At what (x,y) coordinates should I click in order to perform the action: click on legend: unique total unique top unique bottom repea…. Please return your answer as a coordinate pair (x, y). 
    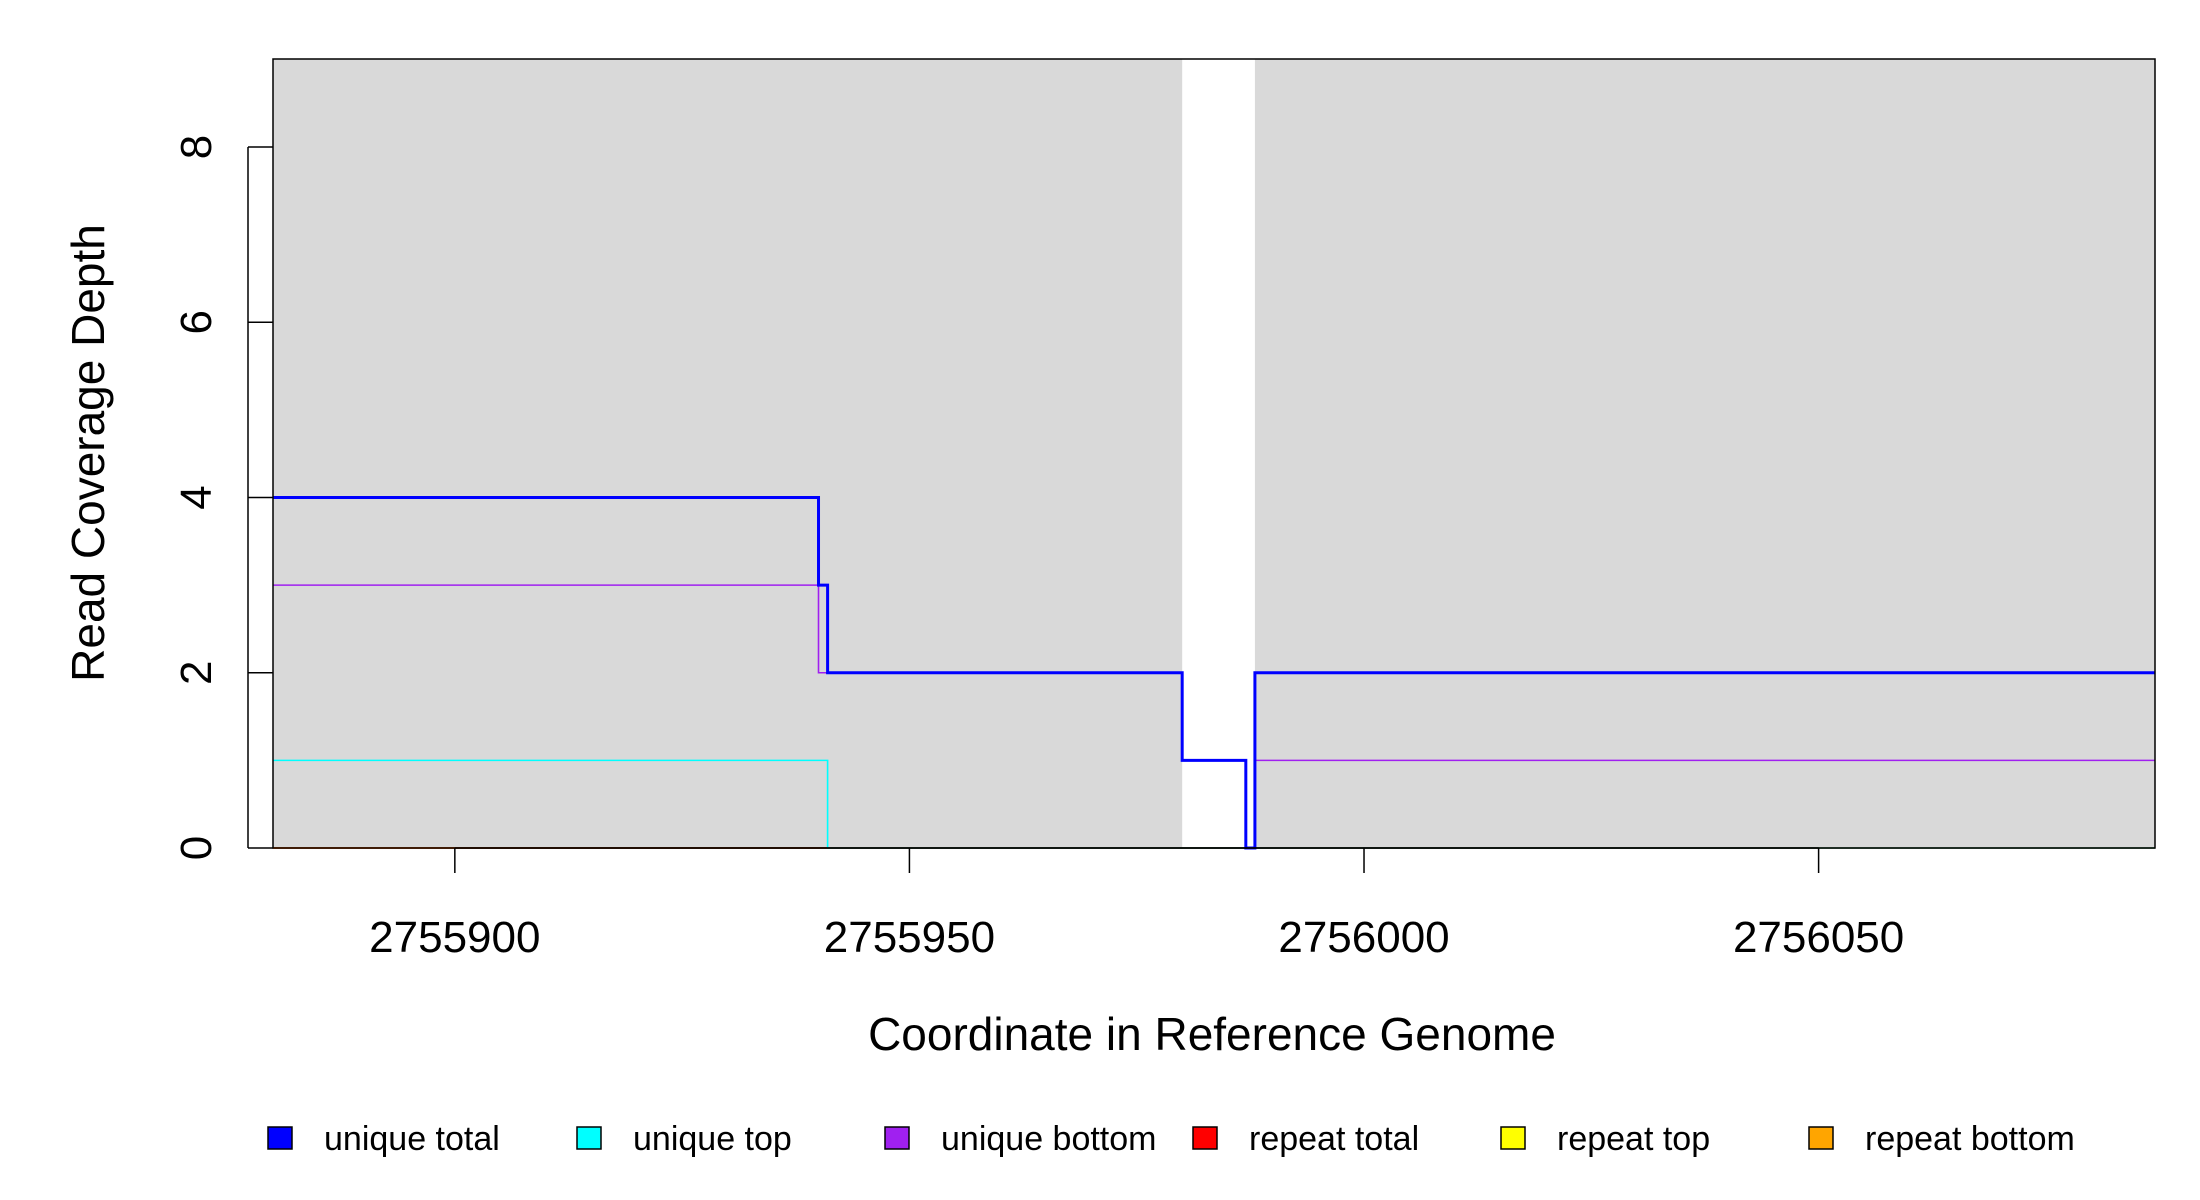
    Looking at the image, I should click on (1171, 1139).